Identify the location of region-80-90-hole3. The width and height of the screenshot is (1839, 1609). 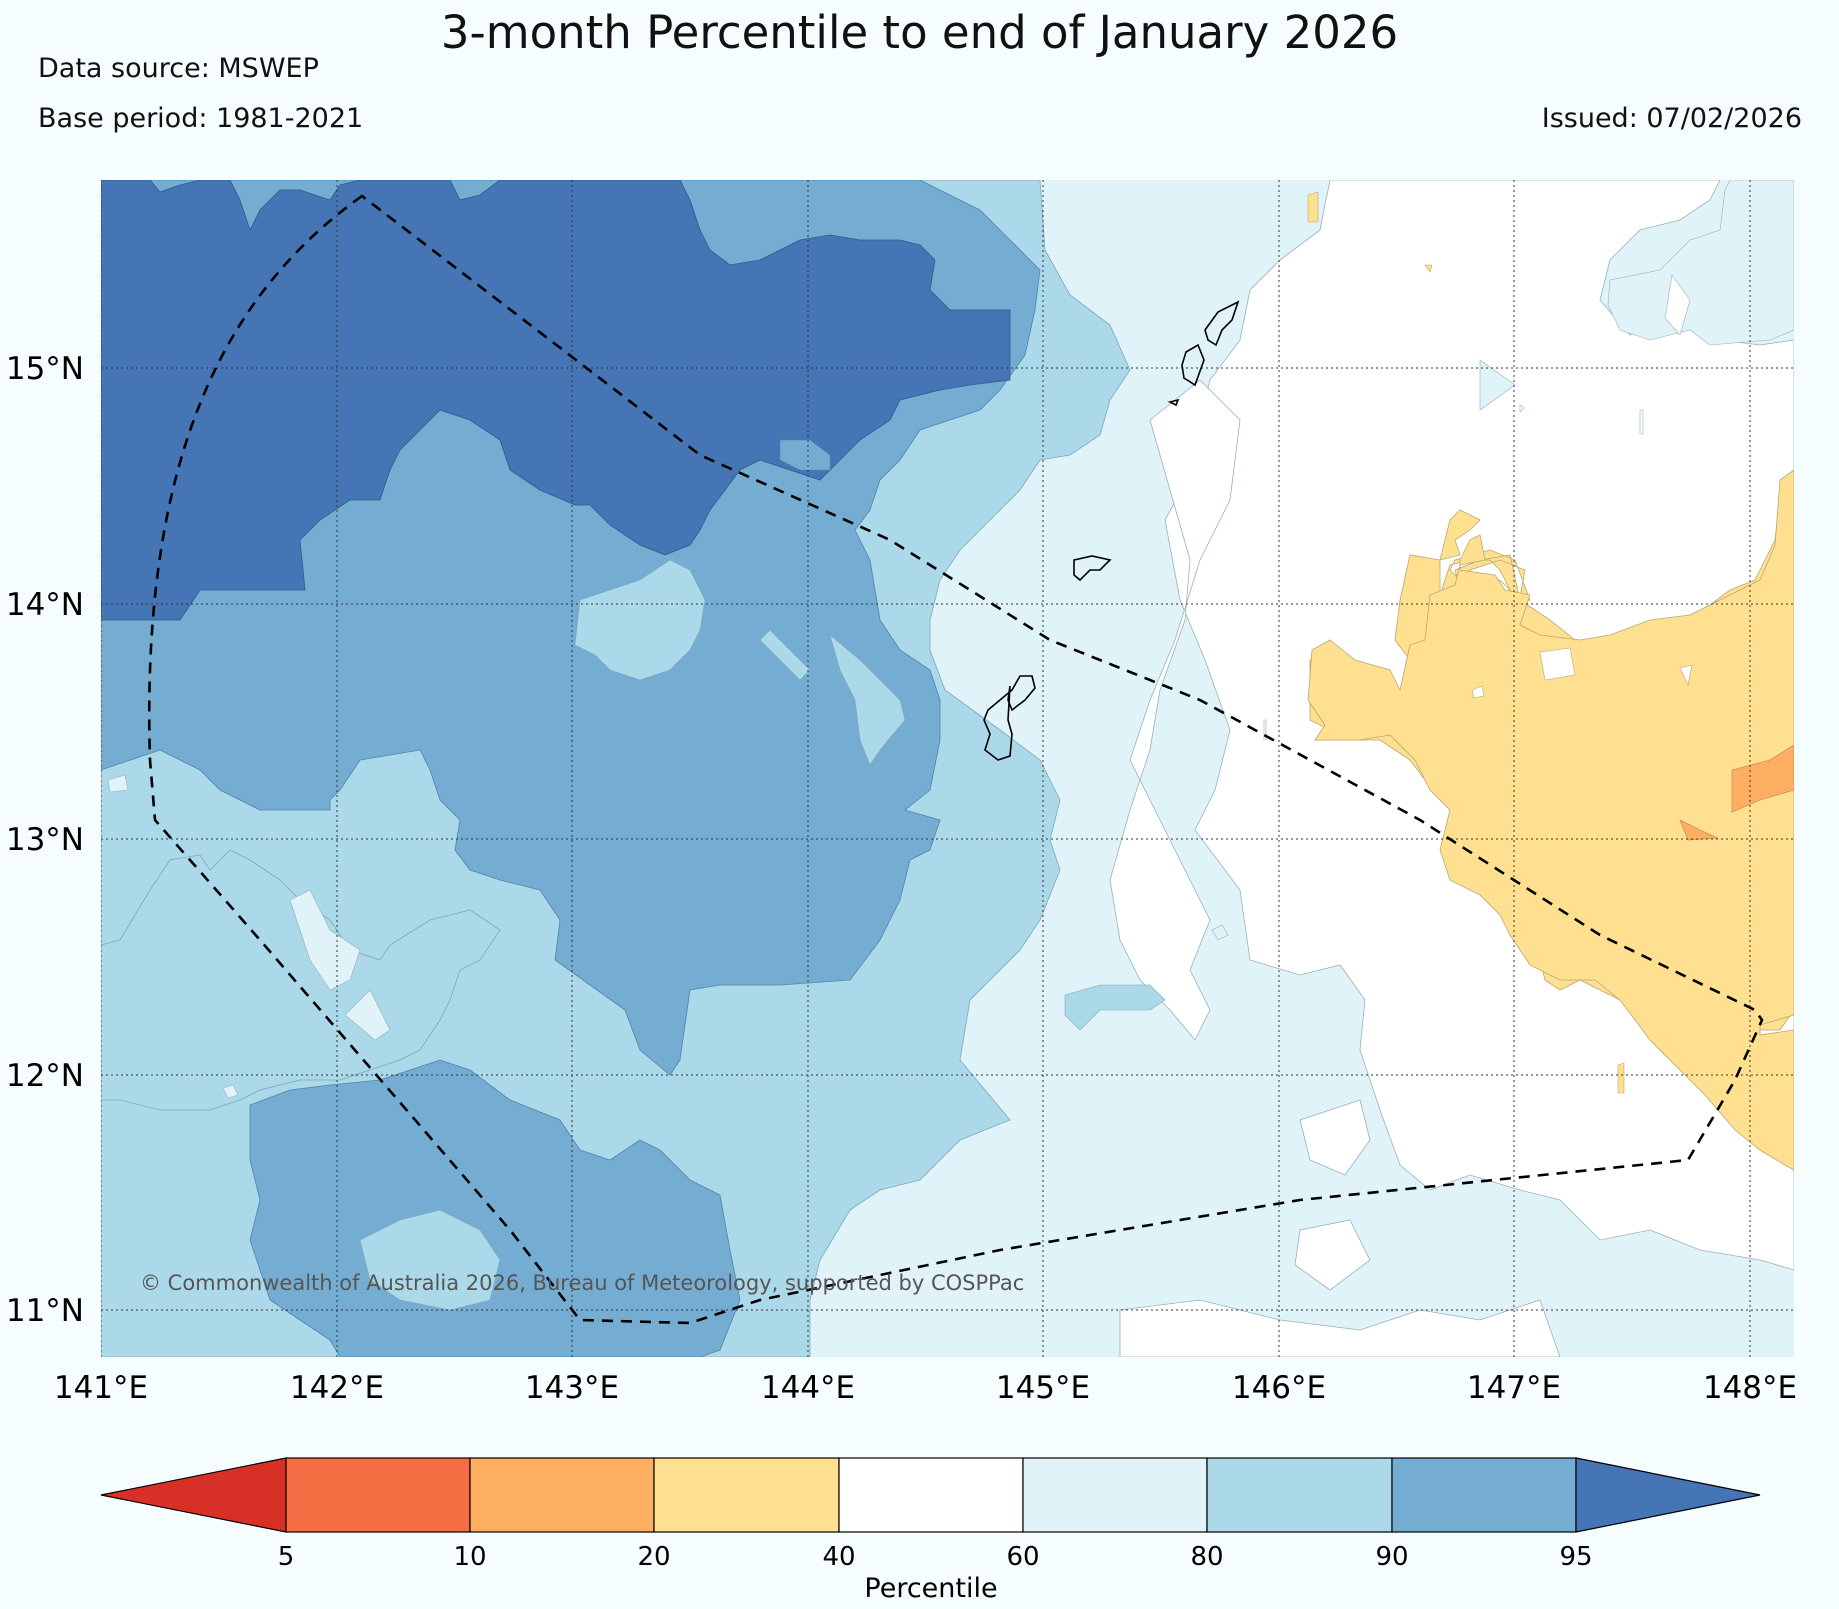
(867, 700).